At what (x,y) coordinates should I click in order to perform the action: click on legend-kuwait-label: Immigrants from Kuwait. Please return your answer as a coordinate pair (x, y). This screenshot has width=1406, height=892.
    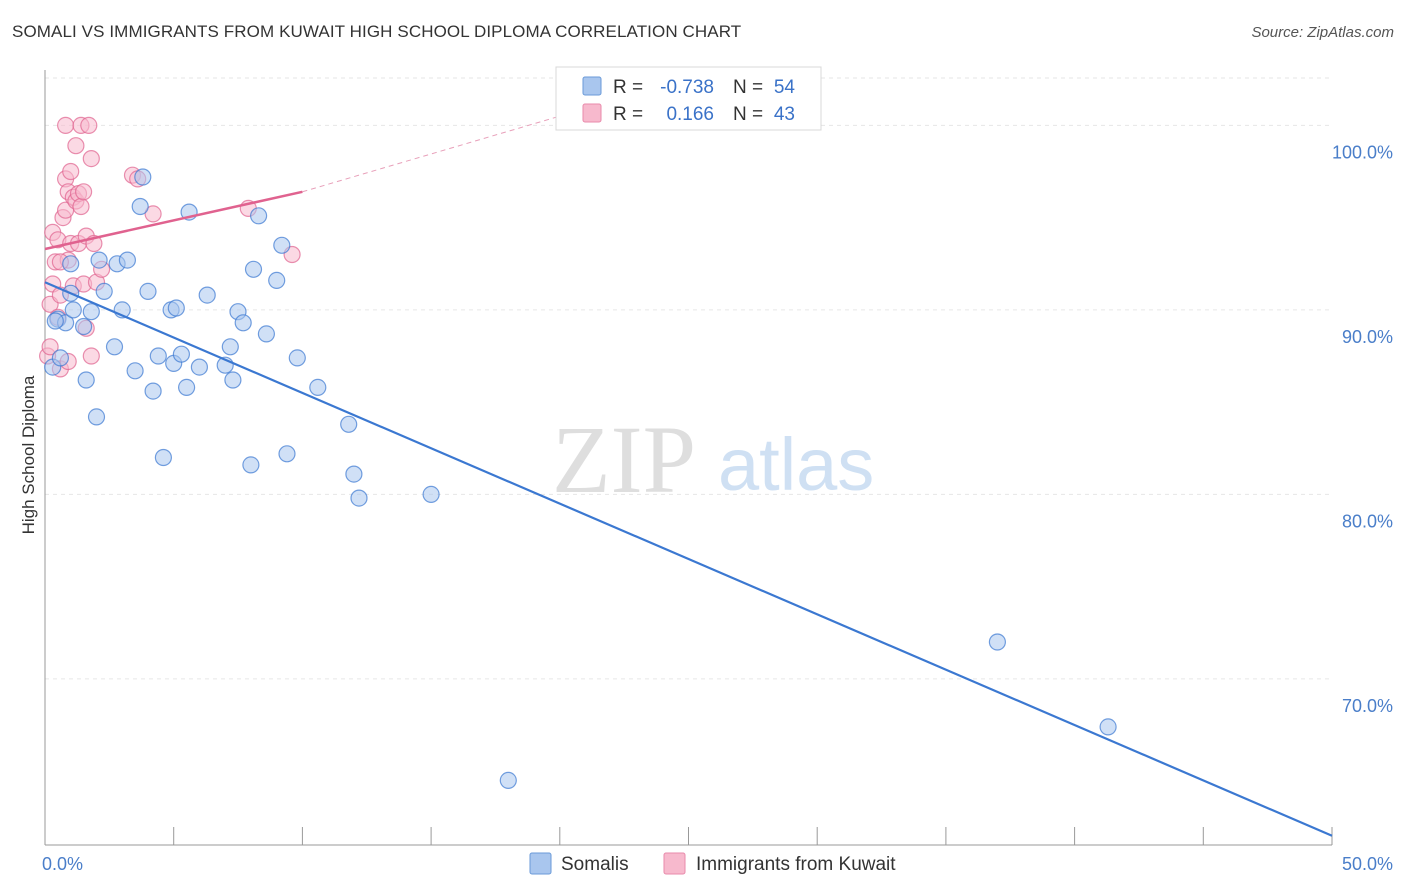
    Looking at the image, I should click on (796, 864).